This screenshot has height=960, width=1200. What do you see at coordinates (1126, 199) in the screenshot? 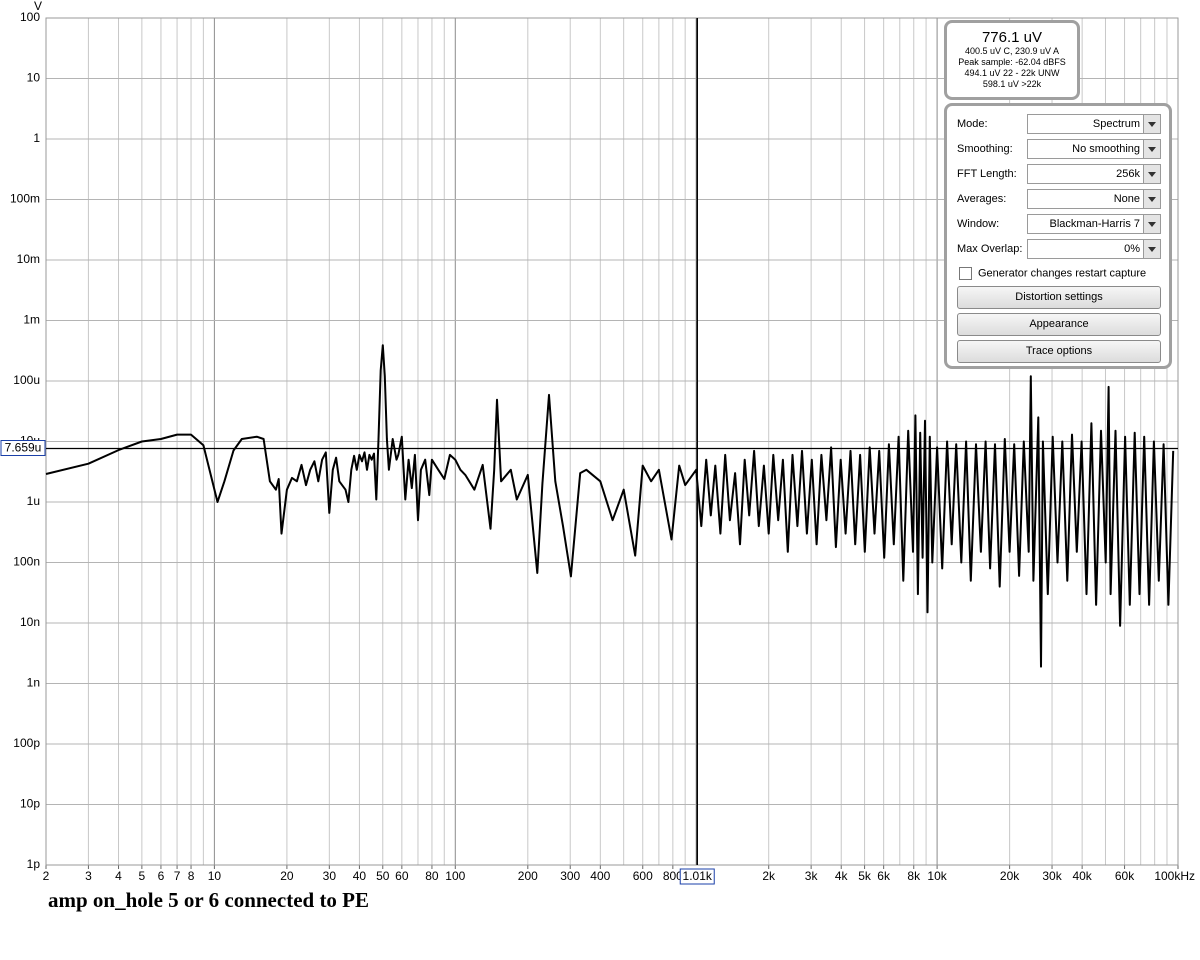
I see `dropdown-value: None` at bounding box center [1126, 199].